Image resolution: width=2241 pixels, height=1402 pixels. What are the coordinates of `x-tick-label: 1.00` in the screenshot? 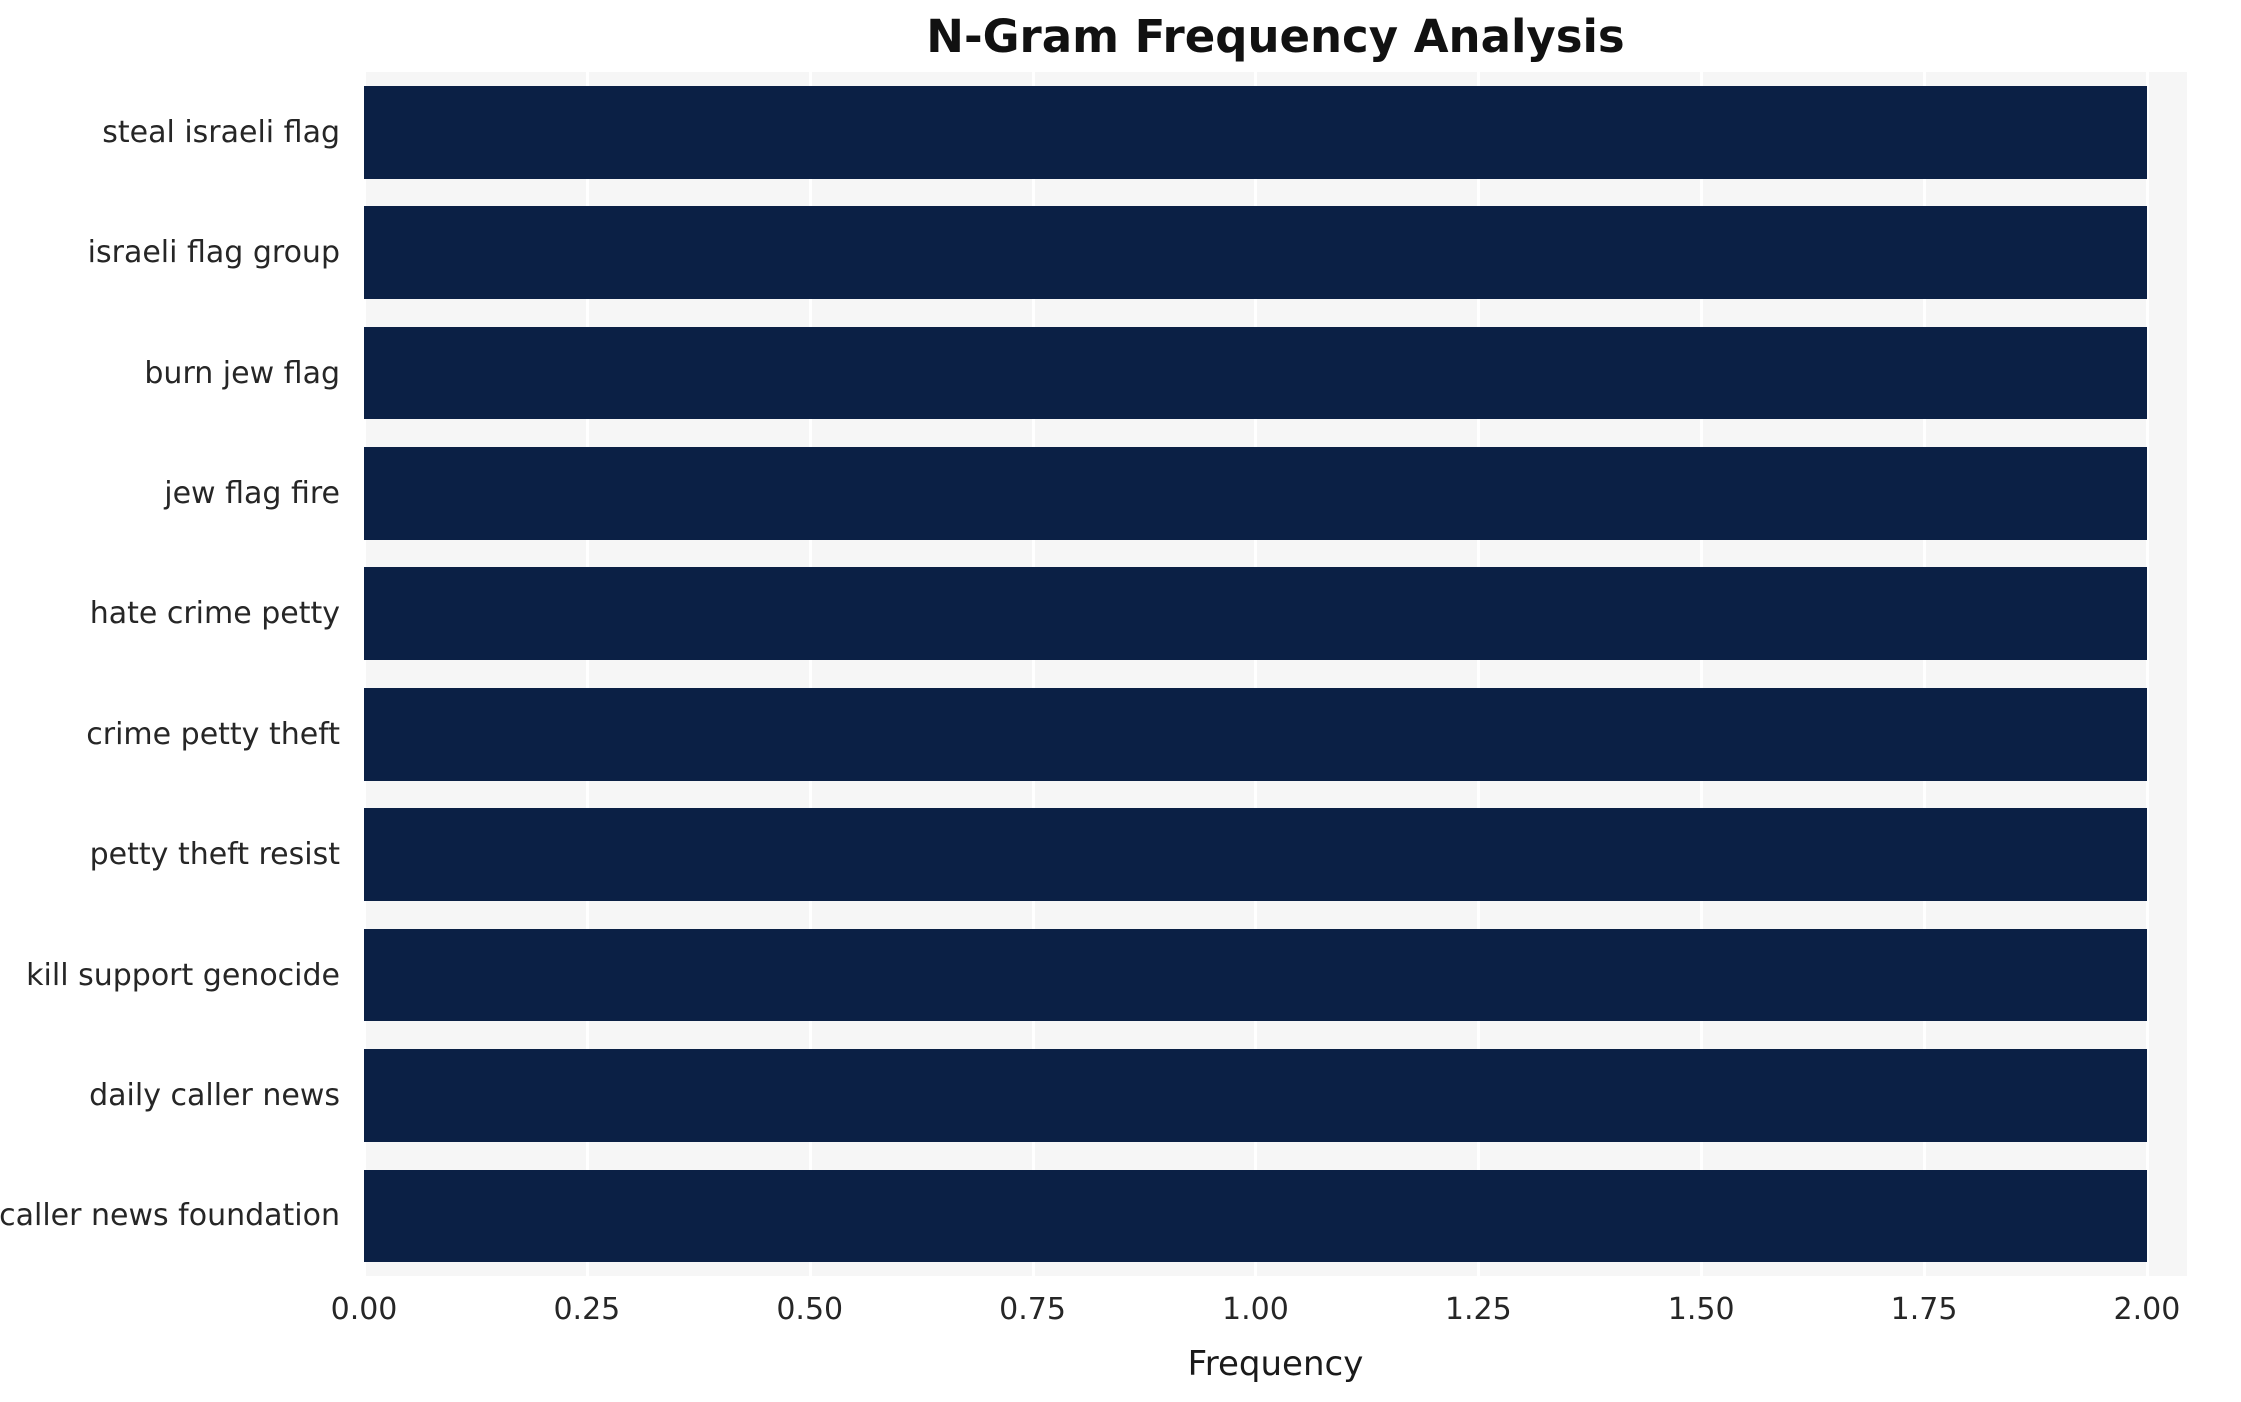 It's located at (1255, 1309).